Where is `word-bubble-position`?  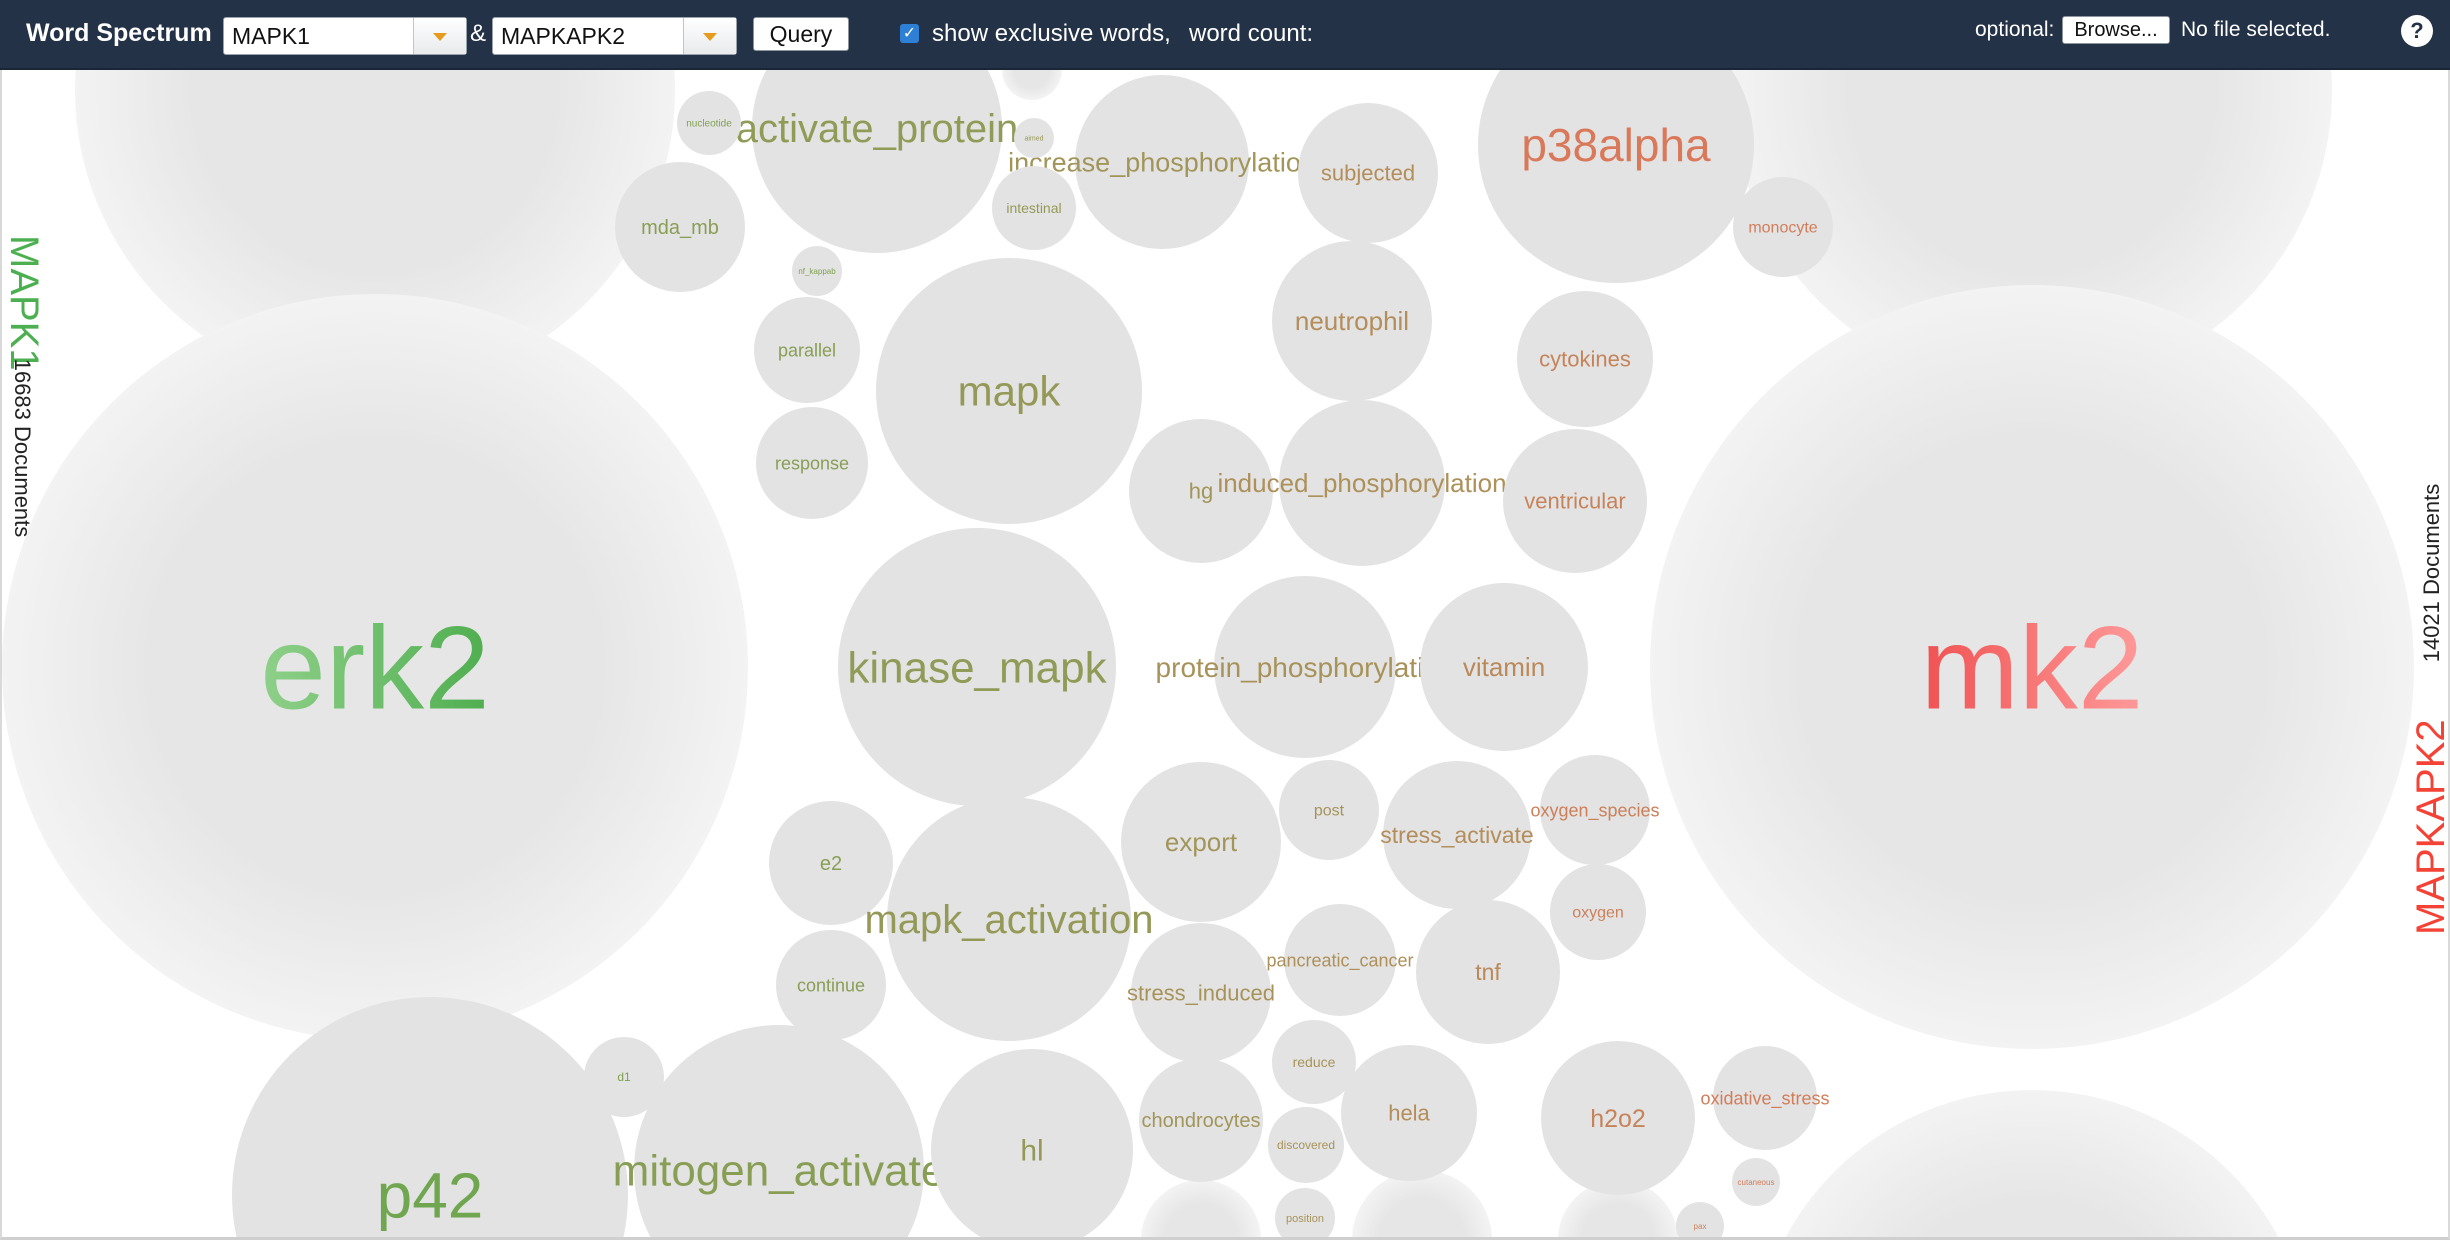 word-bubble-position is located at coordinates (1305, 1214).